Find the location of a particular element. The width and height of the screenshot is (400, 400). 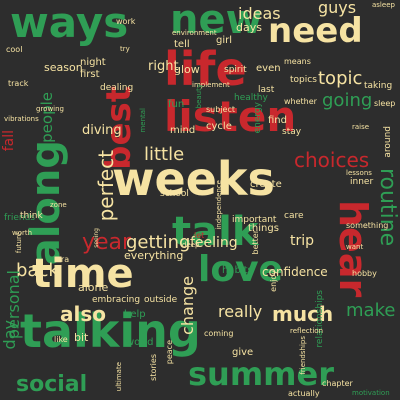

word-better: better is located at coordinates (255, 242).